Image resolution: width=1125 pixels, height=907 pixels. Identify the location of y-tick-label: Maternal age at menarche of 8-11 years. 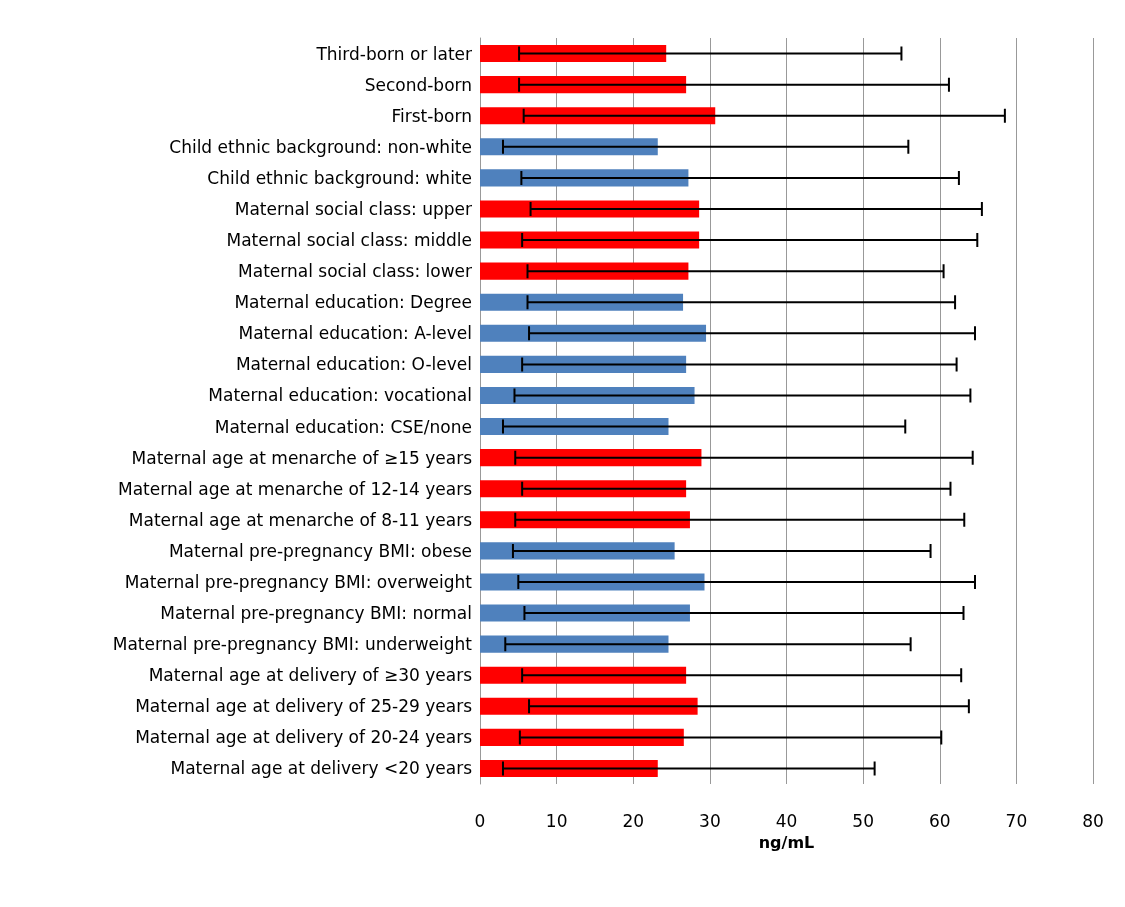
(300, 519).